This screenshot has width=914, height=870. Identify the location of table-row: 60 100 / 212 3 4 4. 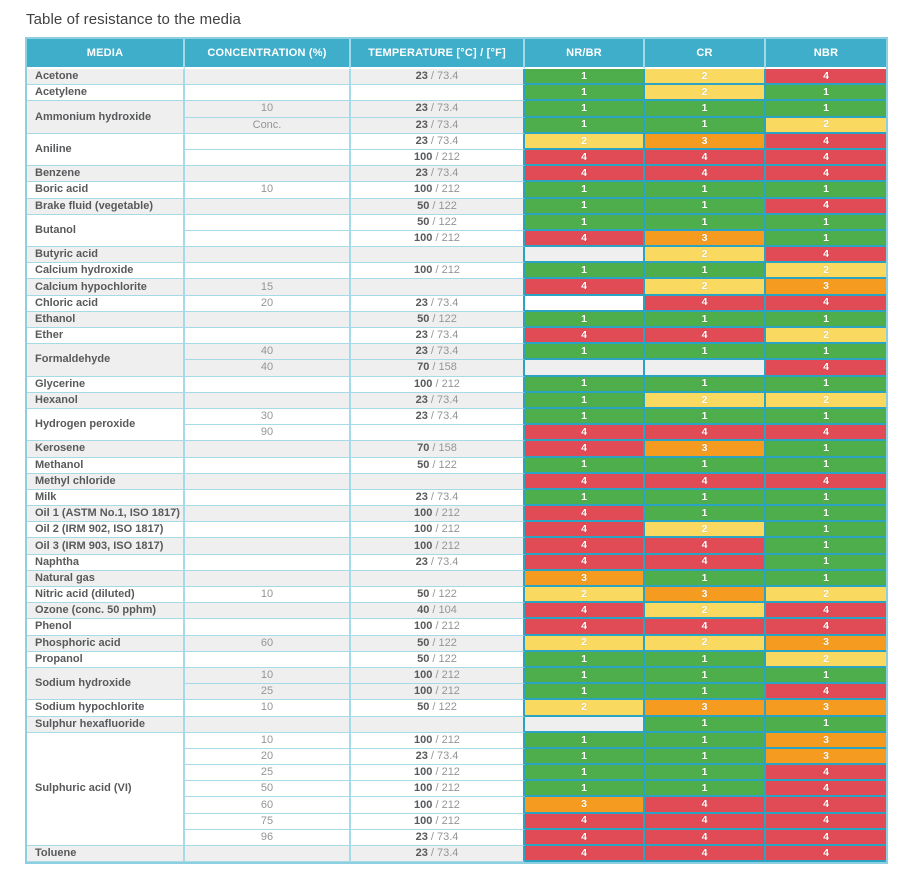
(456, 805).